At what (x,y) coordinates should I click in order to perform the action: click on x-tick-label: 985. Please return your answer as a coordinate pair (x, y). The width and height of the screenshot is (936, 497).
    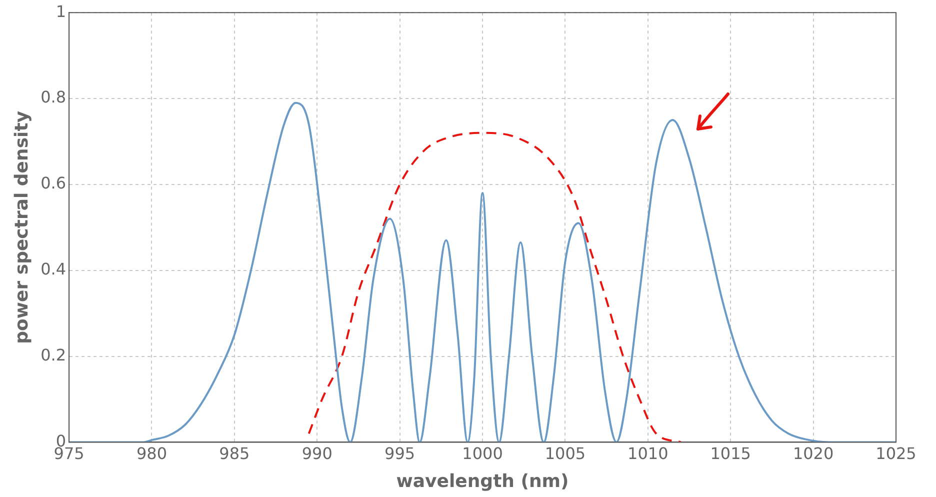
    Looking at the image, I should click on (234, 453).